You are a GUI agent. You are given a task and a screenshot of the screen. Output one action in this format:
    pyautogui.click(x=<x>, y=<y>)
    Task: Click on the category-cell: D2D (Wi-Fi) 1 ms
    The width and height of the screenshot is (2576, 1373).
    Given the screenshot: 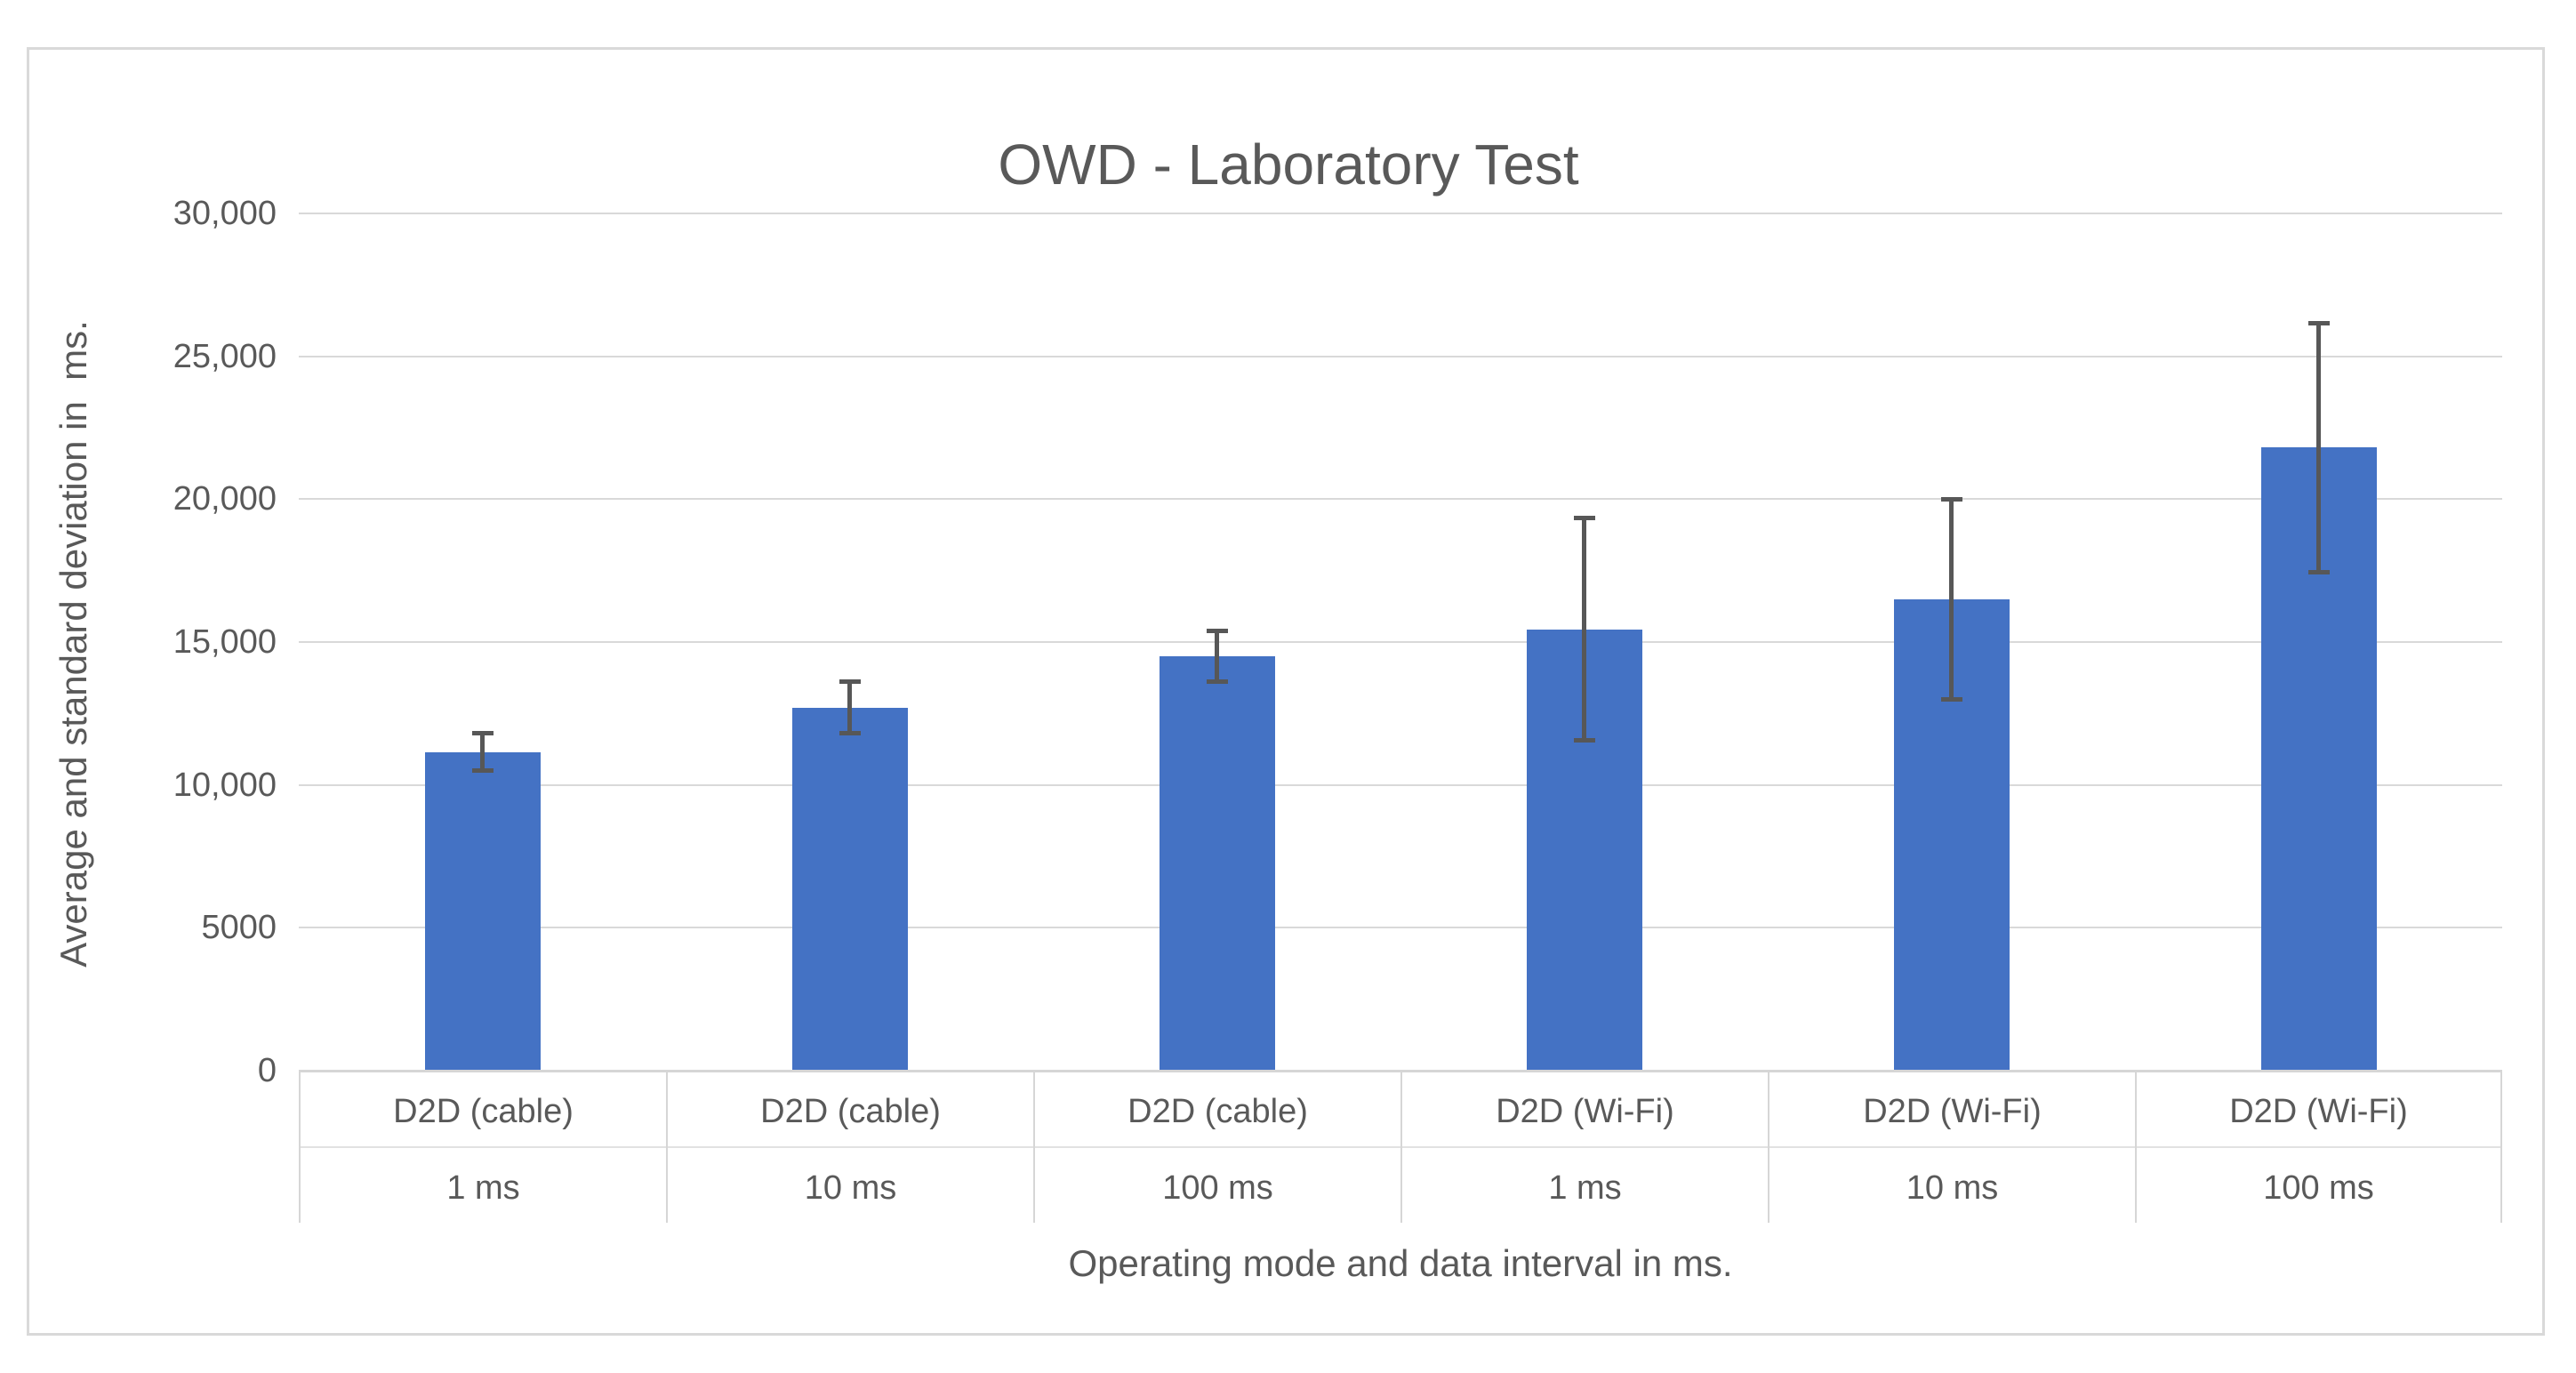 What is the action you would take?
    pyautogui.click(x=1584, y=1147)
    